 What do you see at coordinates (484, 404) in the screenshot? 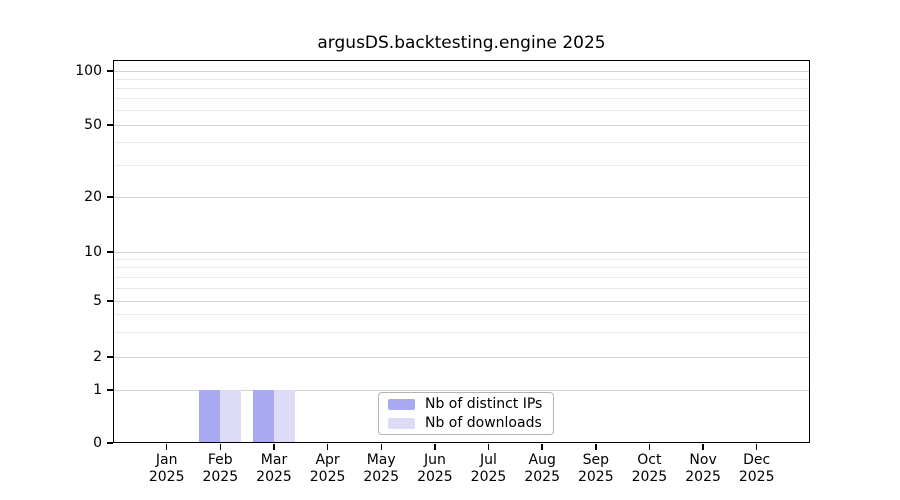
I see `legend-label-distinct-ips: Nb of distinct IPs` at bounding box center [484, 404].